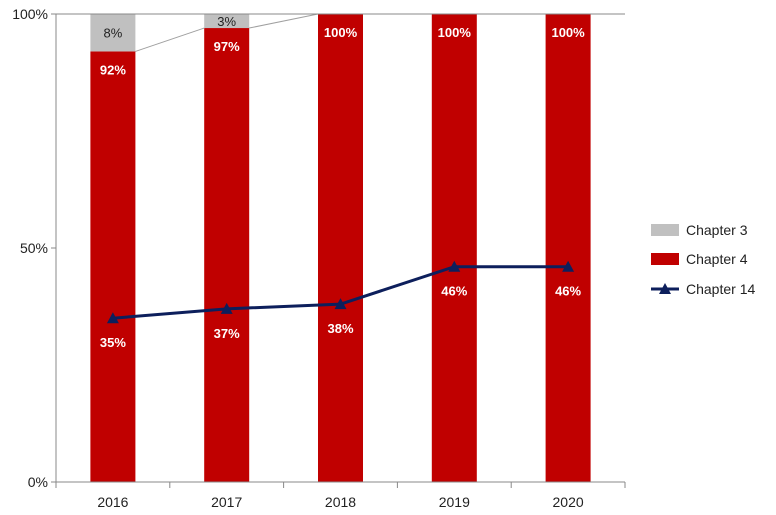  Describe the element at coordinates (340, 328) in the screenshot. I see `data-label-chapter-14: 38%` at that location.